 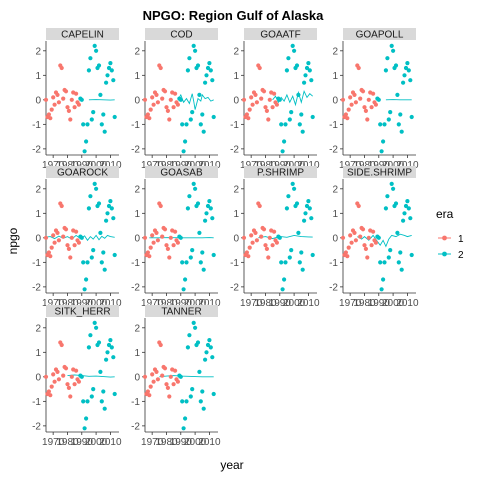 What do you see at coordinates (335, 76) in the screenshot?
I see `y-tick-label-goapoll: 1` at bounding box center [335, 76].